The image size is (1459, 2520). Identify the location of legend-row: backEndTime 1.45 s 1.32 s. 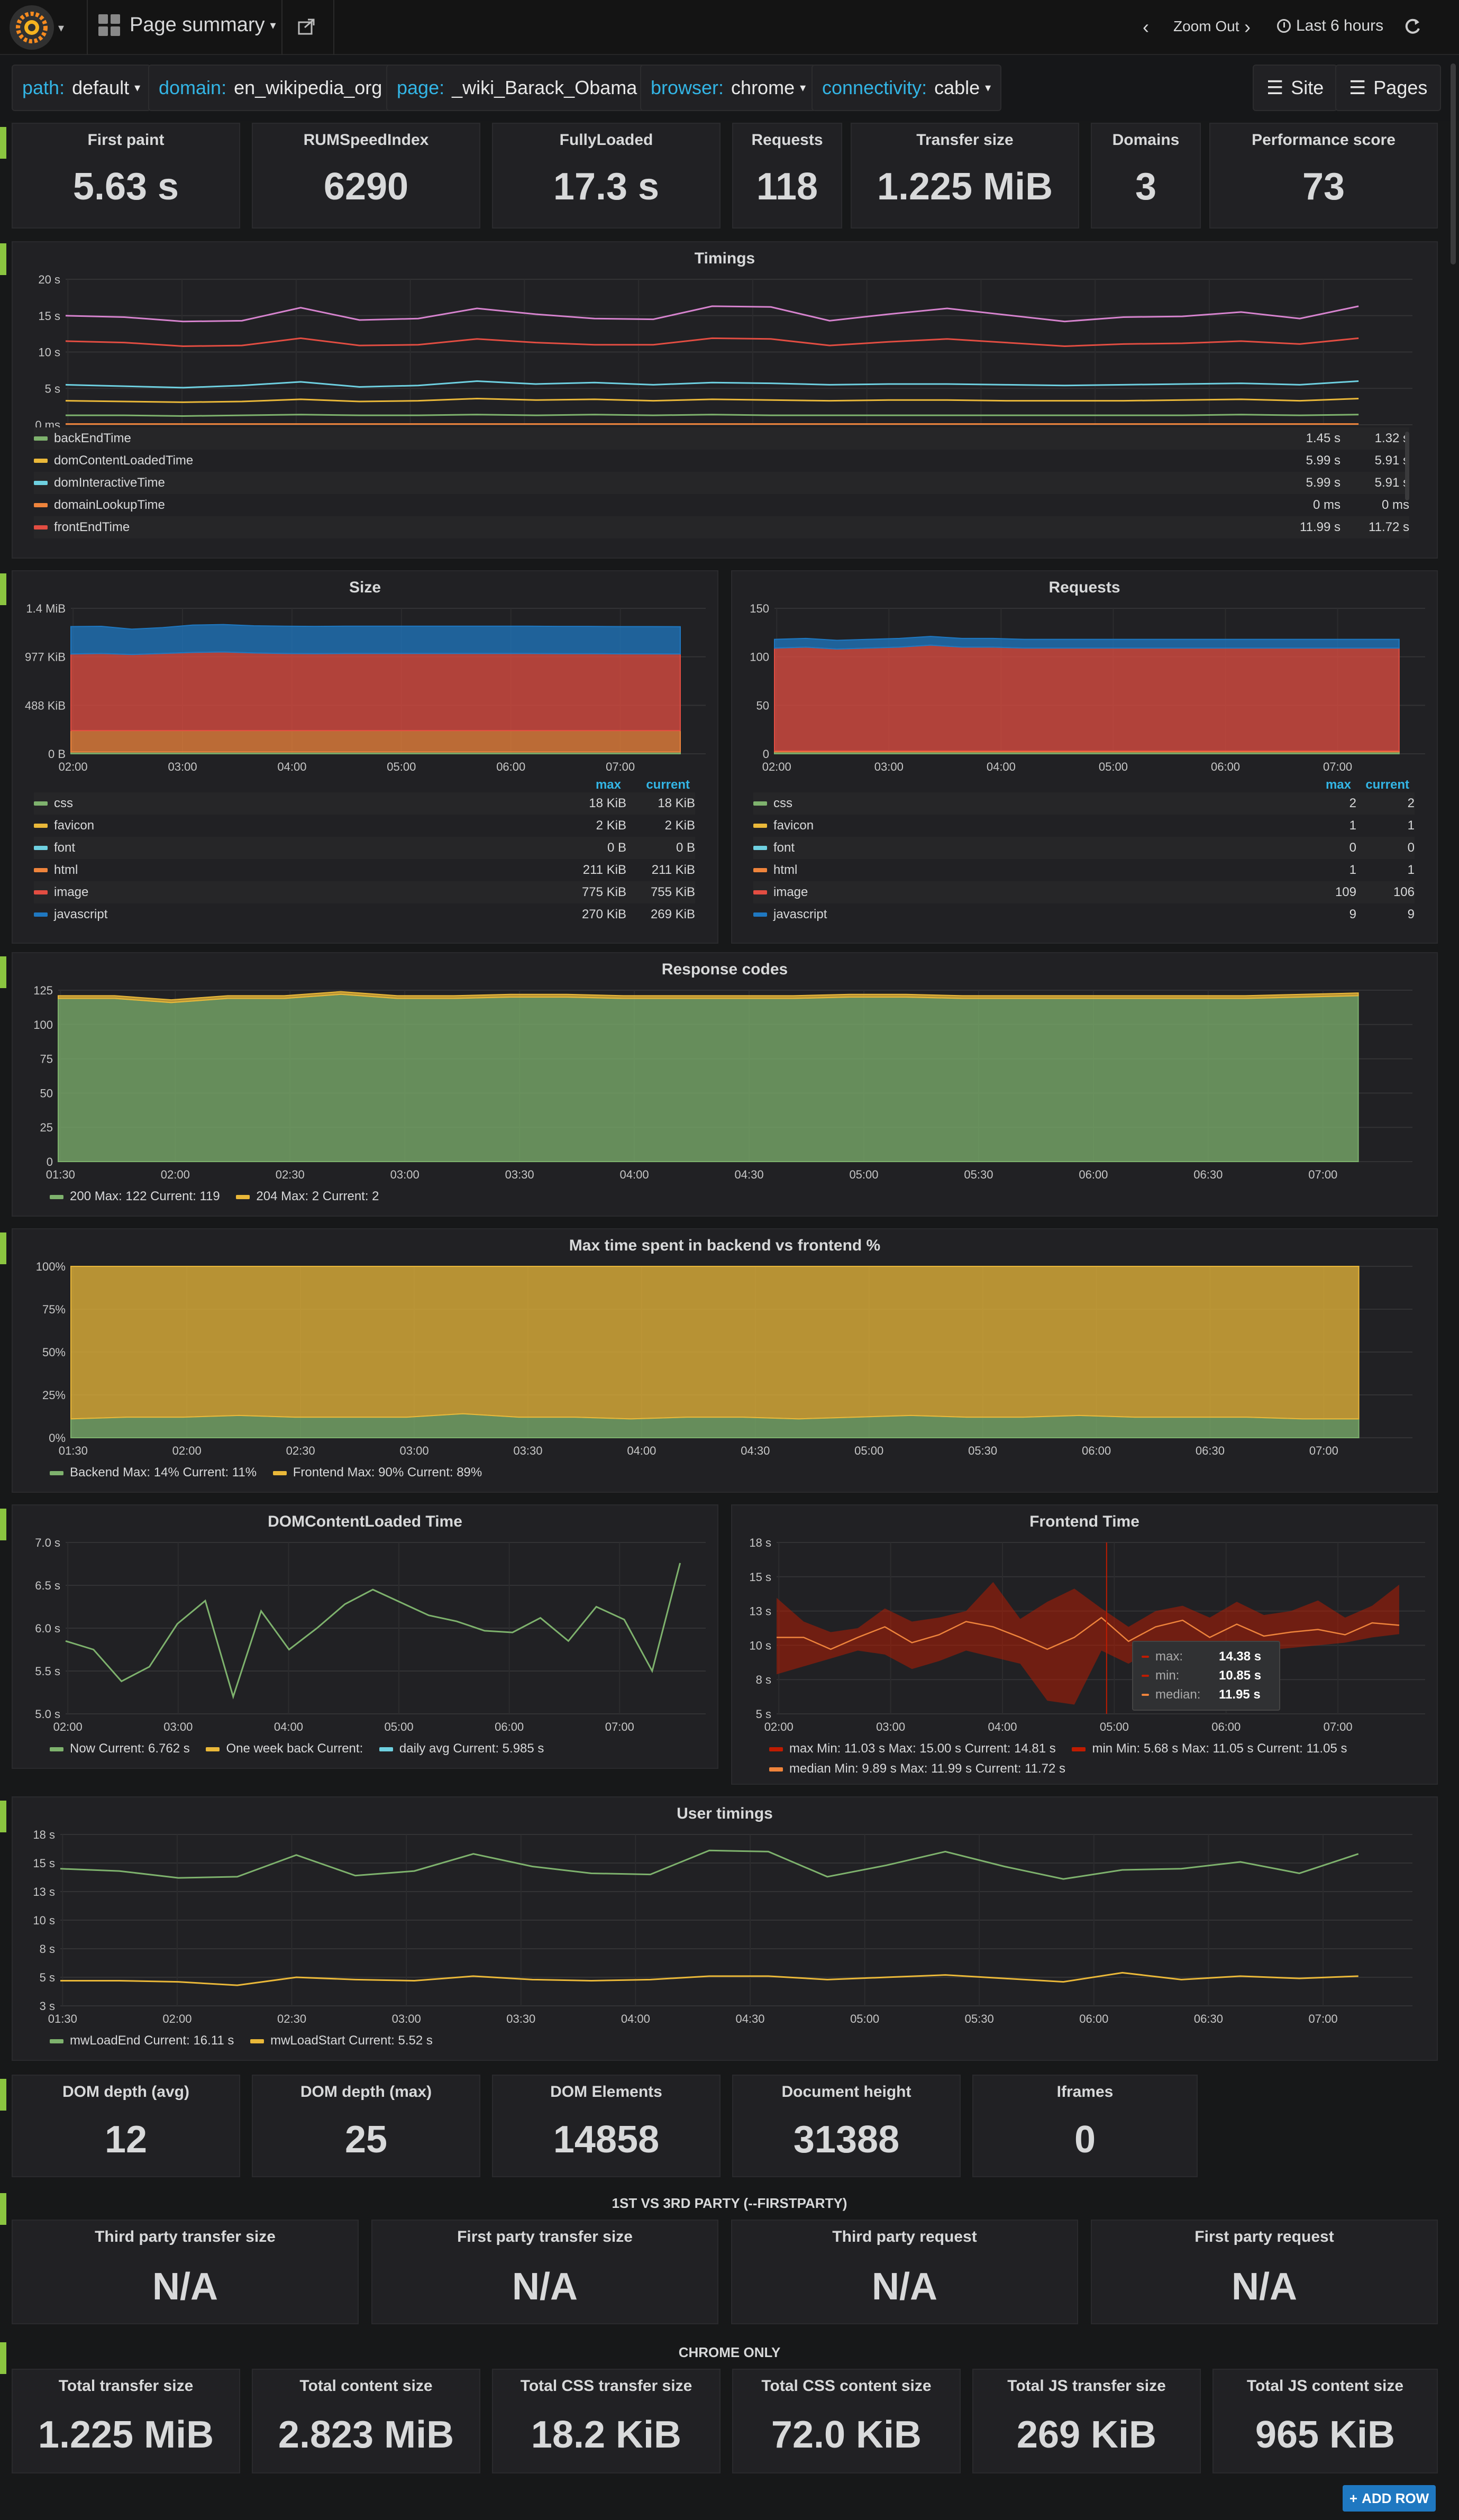
(721, 438).